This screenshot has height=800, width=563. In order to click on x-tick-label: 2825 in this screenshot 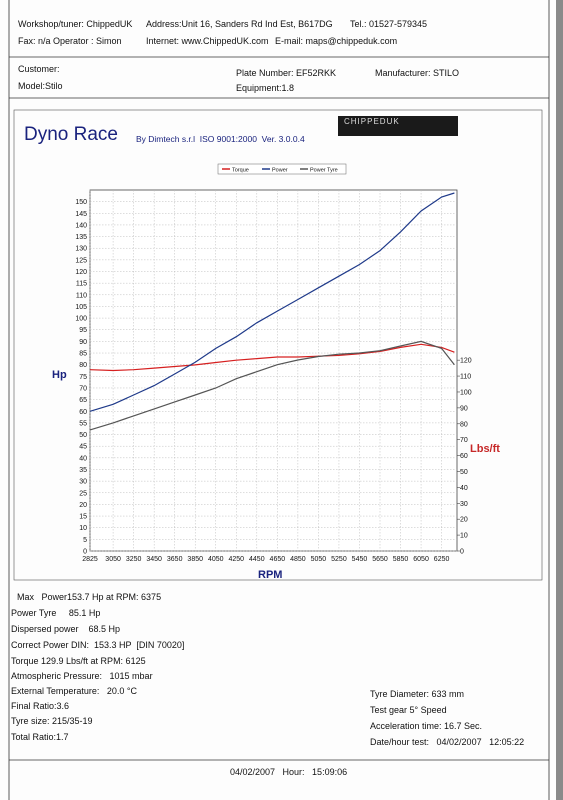, I will do `click(90, 559)`.